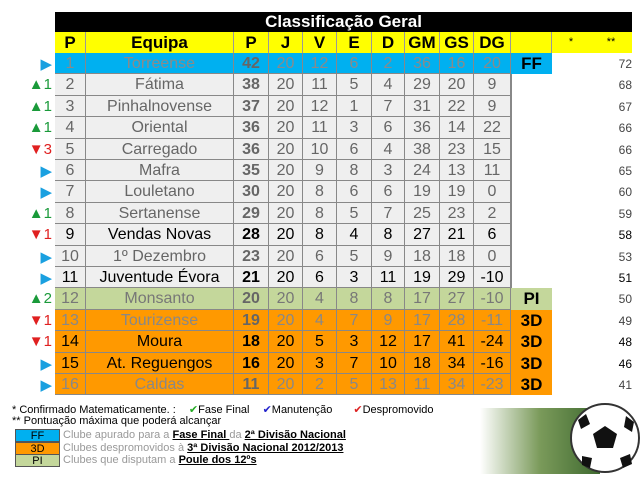 The height and width of the screenshot is (480, 640). Describe the element at coordinates (160, 235) in the screenshot. I see `cell-team: Vendas Novas` at that location.